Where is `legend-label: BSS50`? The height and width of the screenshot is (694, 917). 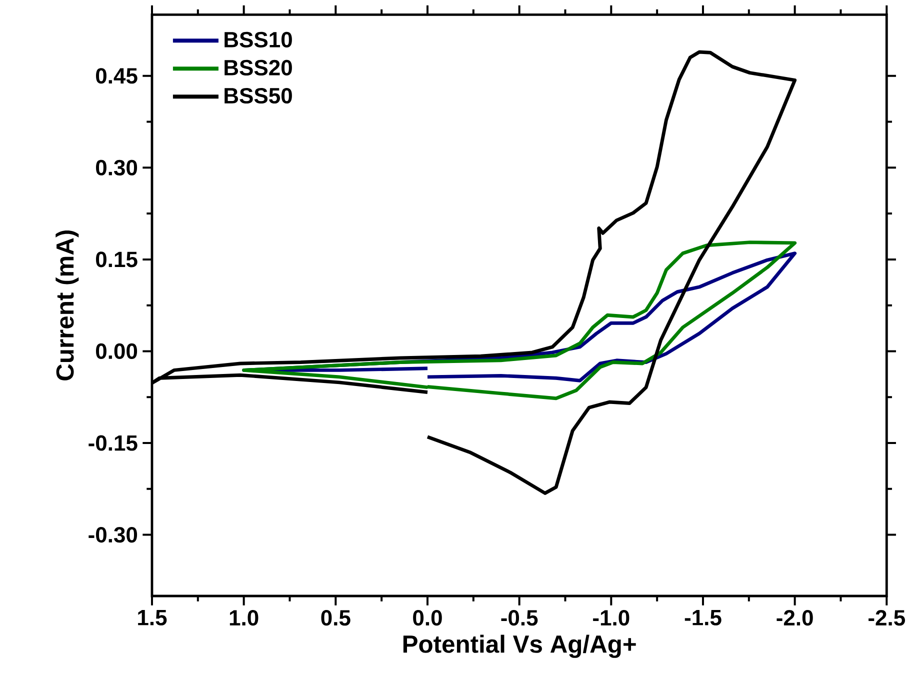
legend-label: BSS50 is located at coordinates (258, 96).